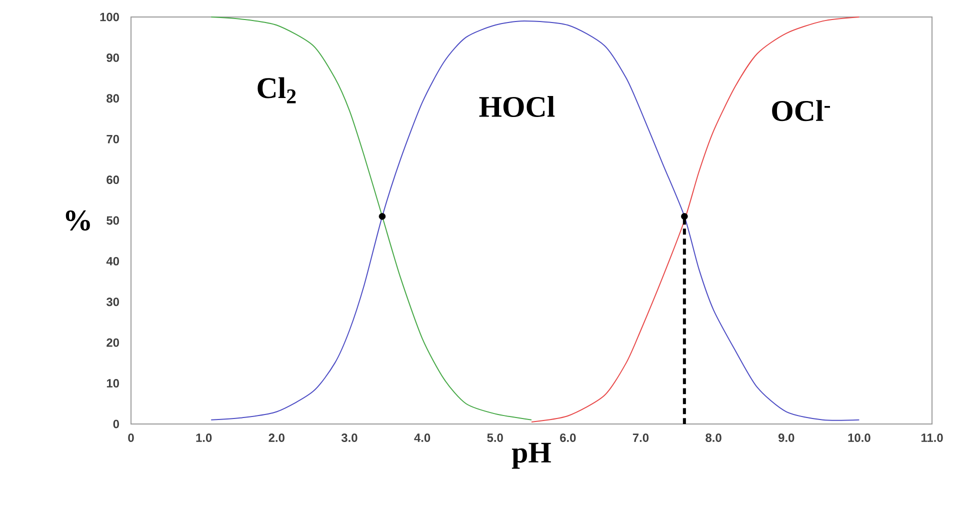  I want to click on x-tick-label: 5.0, so click(495, 438).